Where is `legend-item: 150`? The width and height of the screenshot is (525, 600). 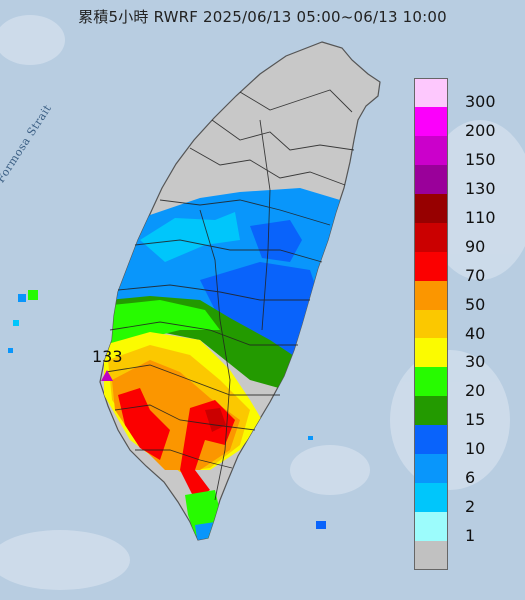
legend-item: 150 is located at coordinates (466, 152).